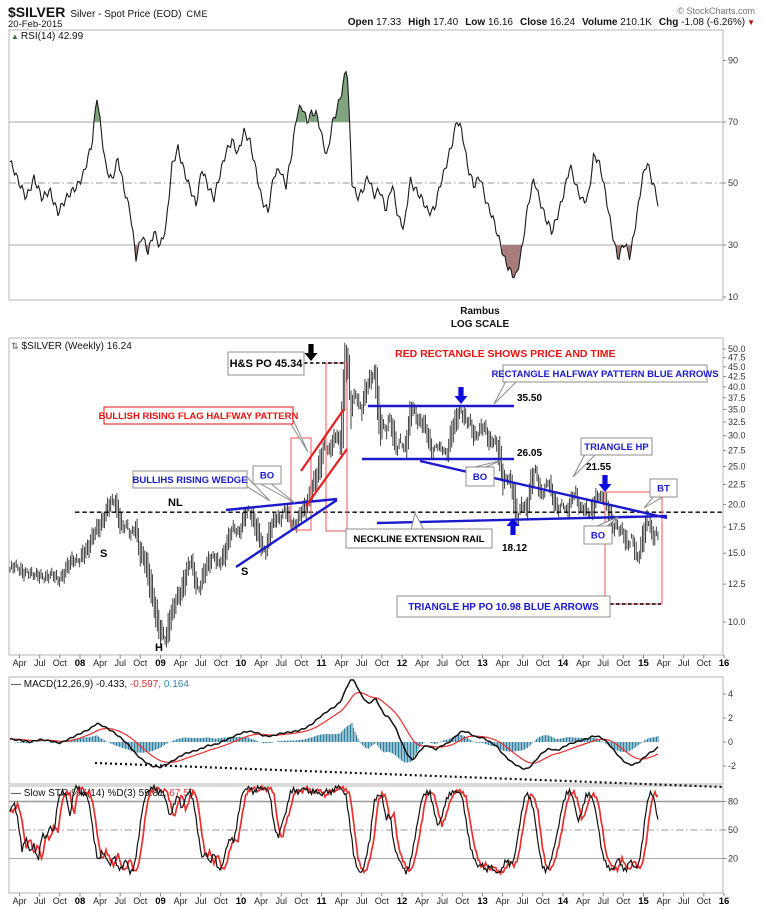 The width and height of the screenshot is (765, 909). Describe the element at coordinates (15, 36) in the screenshot. I see `rsi-logo-icon: ▲` at that location.